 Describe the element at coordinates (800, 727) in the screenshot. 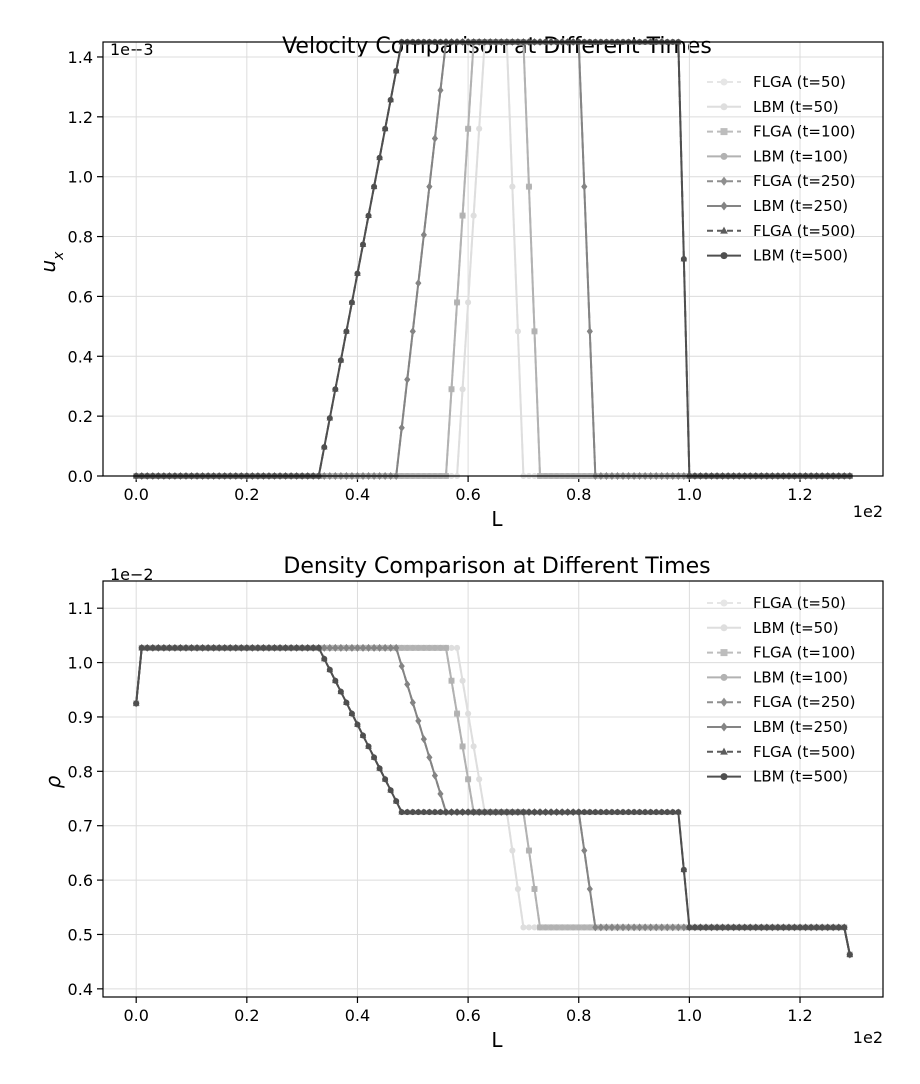

I see `legend-label: LBM (t=250)` at that location.